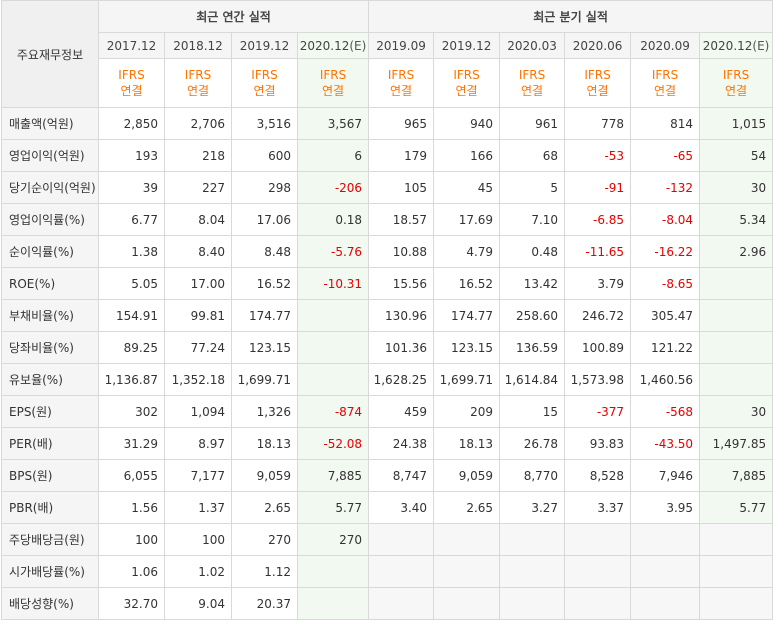  Describe the element at coordinates (532, 475) in the screenshot. I see `table-cell: 8,770` at that location.